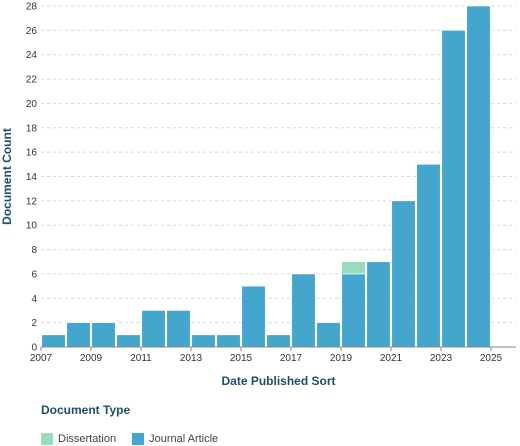 The width and height of the screenshot is (520, 446). What do you see at coordinates (32, 31) in the screenshot?
I see `y-tick-label: 26` at bounding box center [32, 31].